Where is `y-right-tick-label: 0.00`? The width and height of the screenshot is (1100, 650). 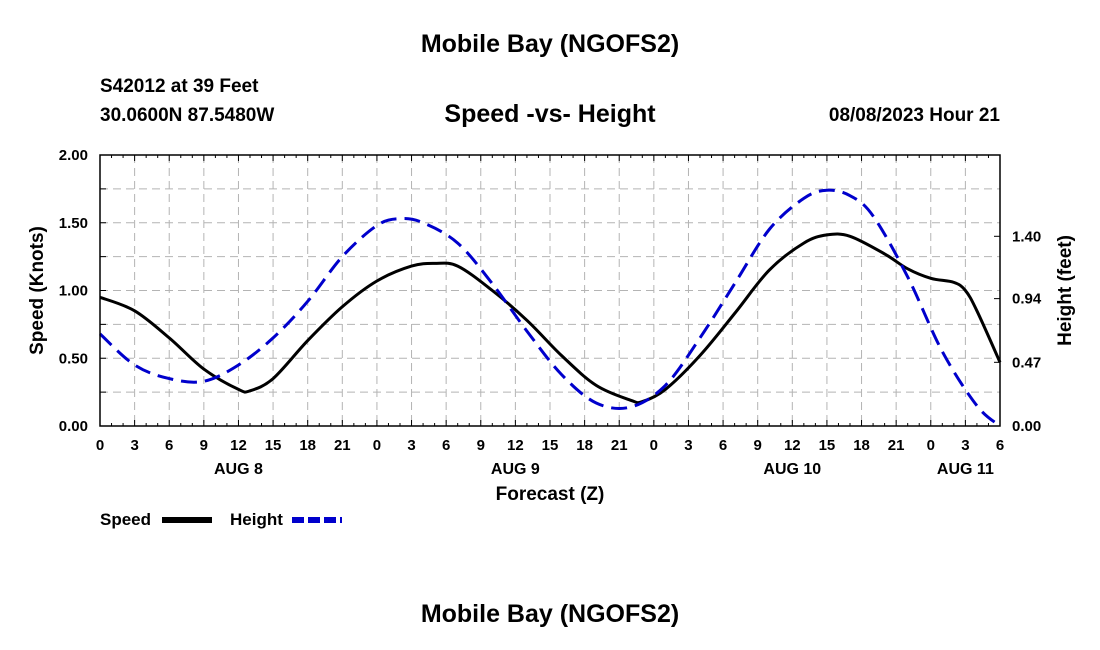 y-right-tick-label: 0.00 is located at coordinates (1026, 426).